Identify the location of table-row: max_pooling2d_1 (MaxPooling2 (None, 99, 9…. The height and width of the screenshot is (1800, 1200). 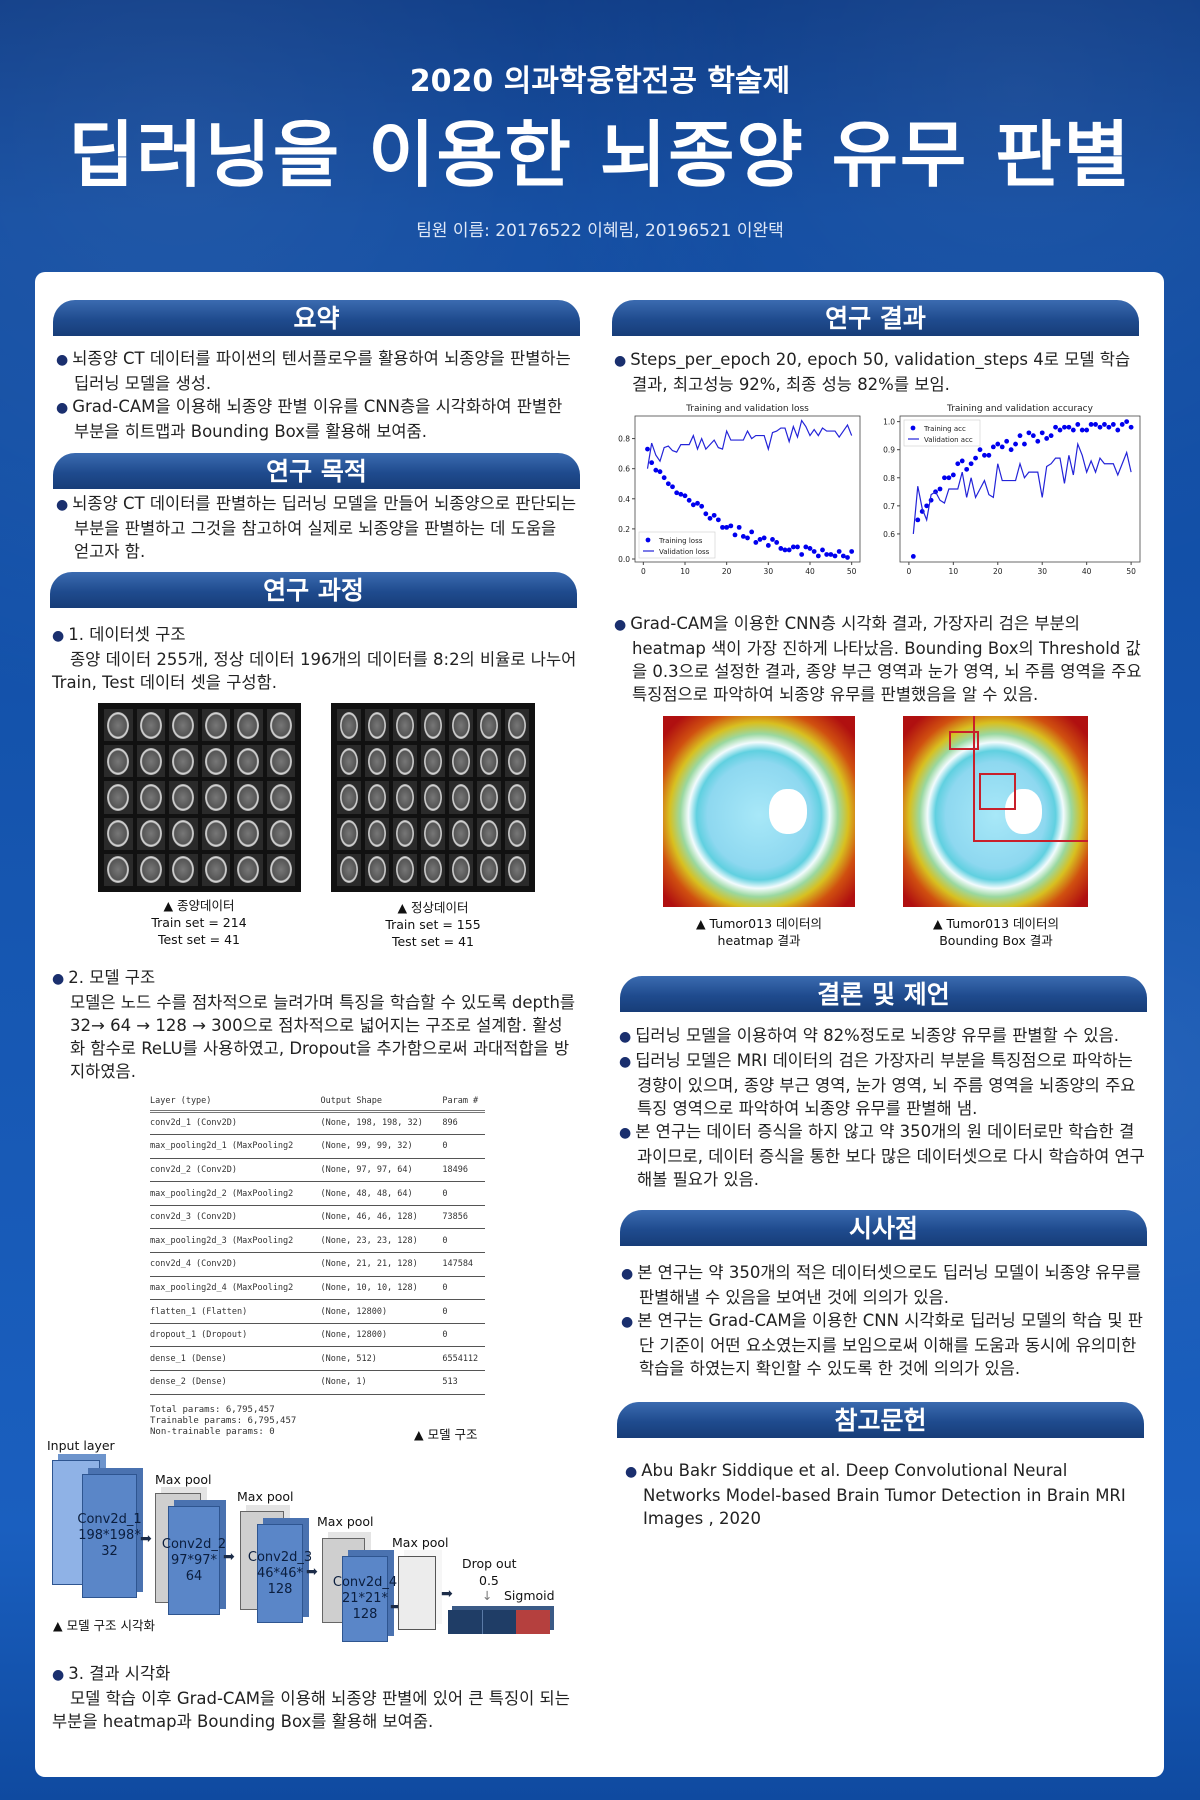
(317, 1146).